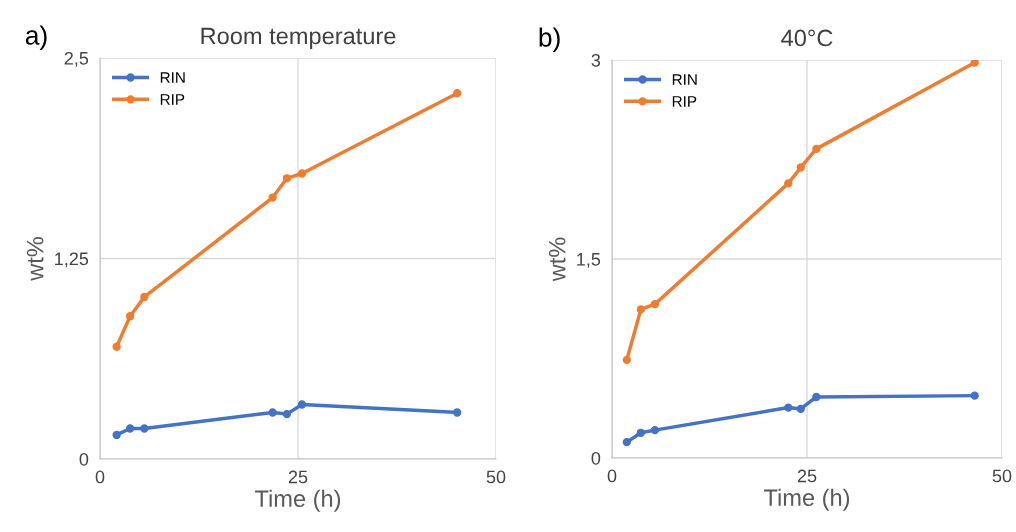 The height and width of the screenshot is (532, 1016). What do you see at coordinates (72, 260) in the screenshot?
I see `y-tick-label: 1,25` at bounding box center [72, 260].